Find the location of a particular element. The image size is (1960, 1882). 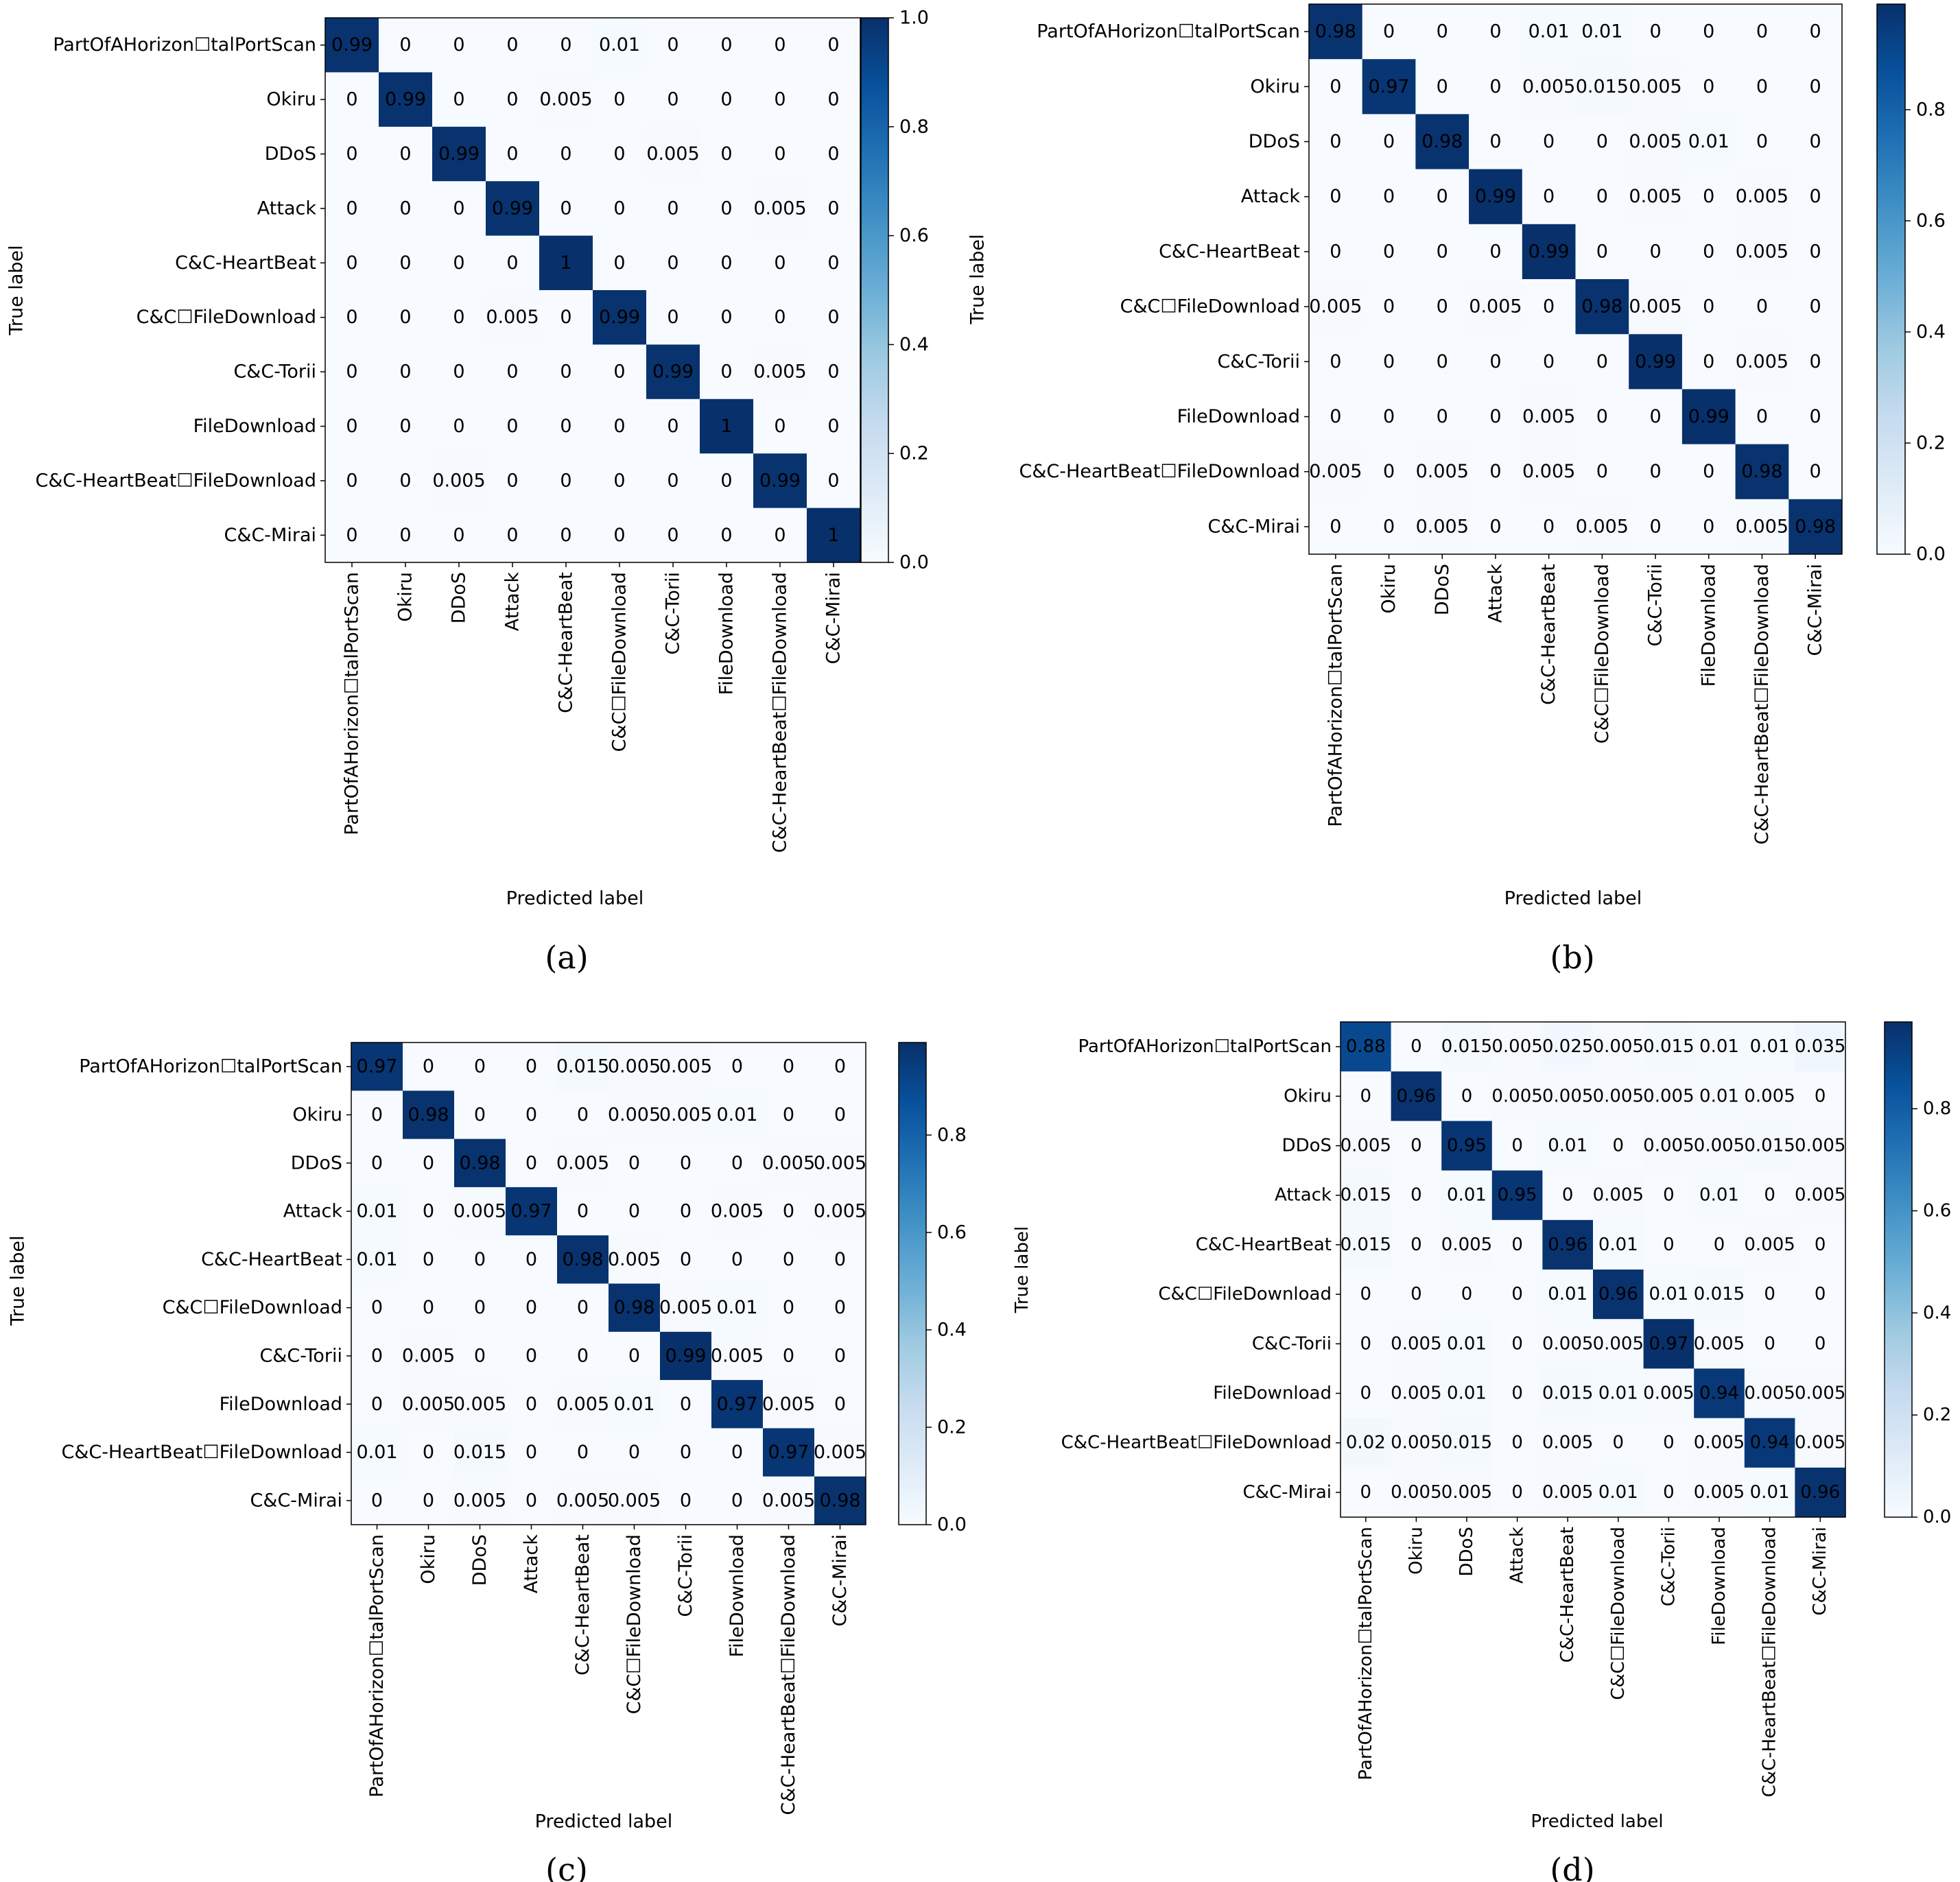

x-tick-label: FileDownload is located at coordinates (1708, 625).